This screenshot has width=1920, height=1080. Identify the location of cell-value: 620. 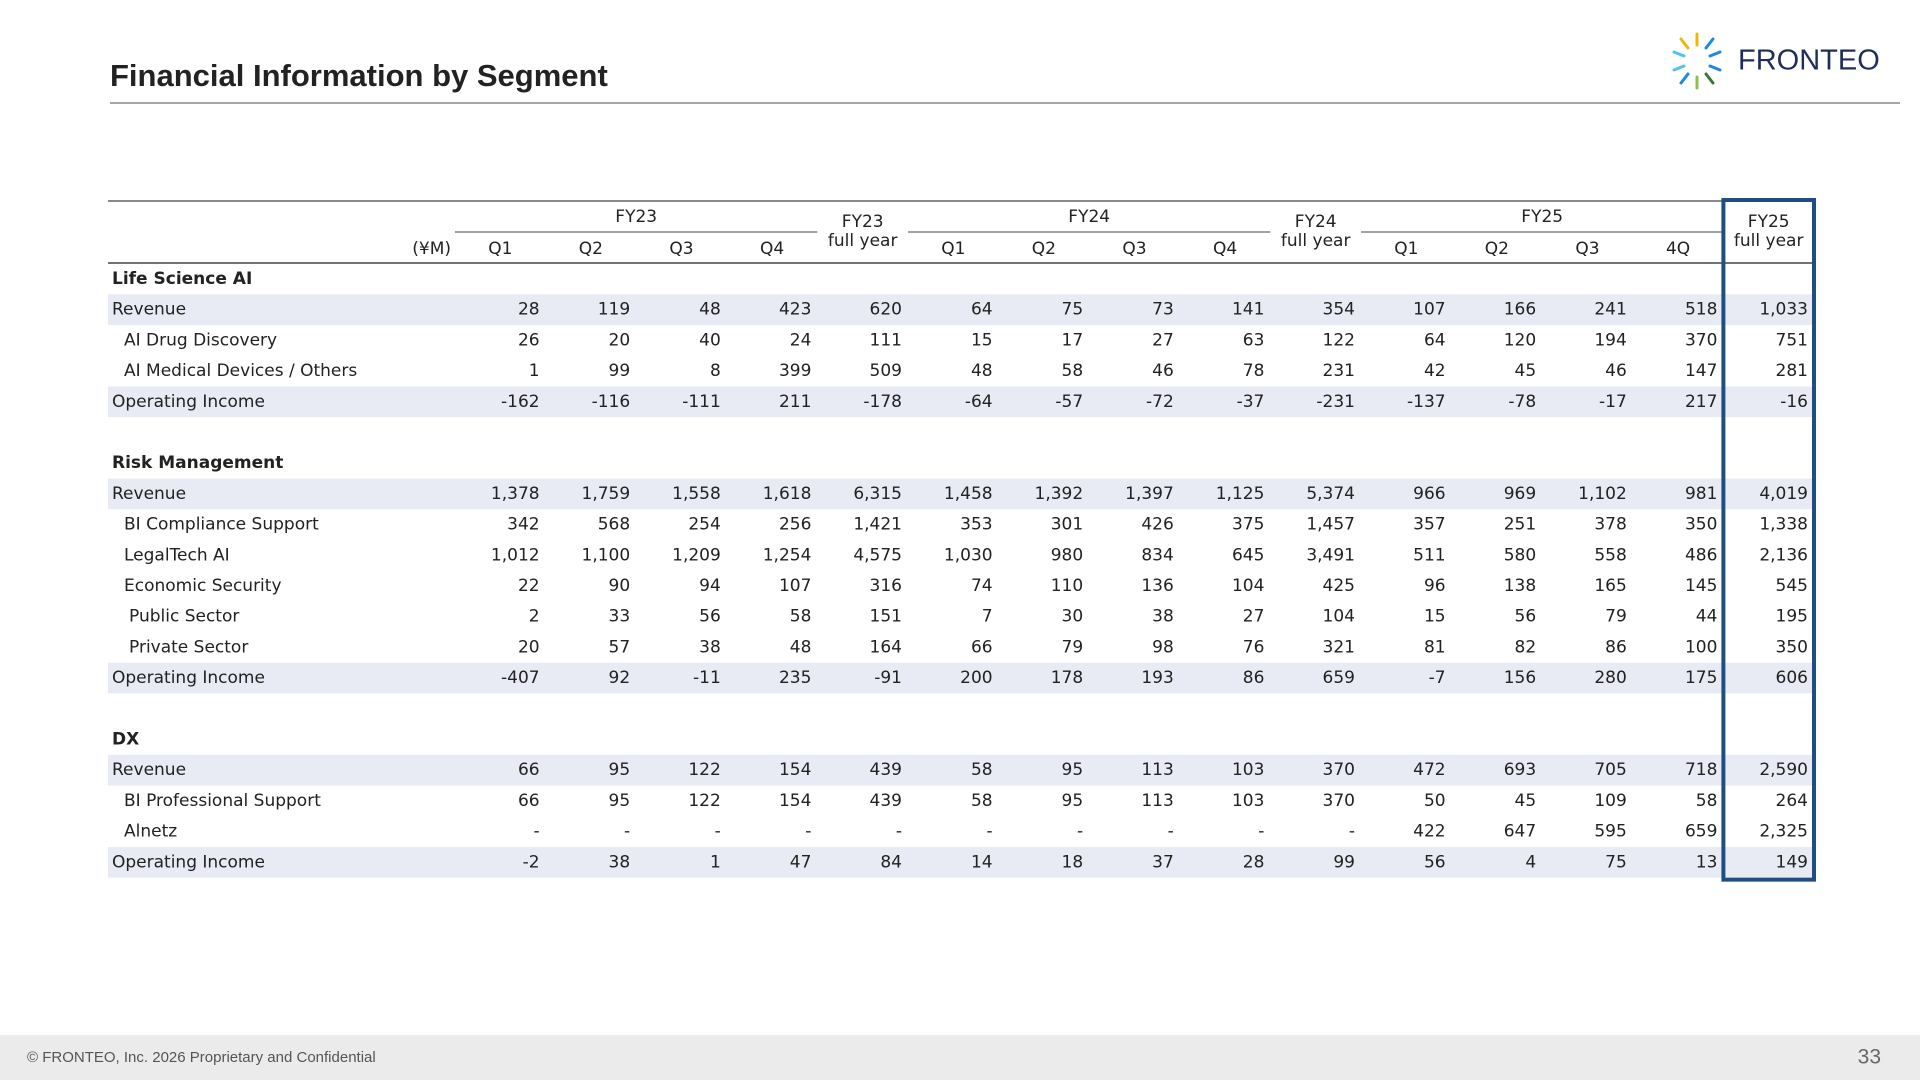
(886, 310).